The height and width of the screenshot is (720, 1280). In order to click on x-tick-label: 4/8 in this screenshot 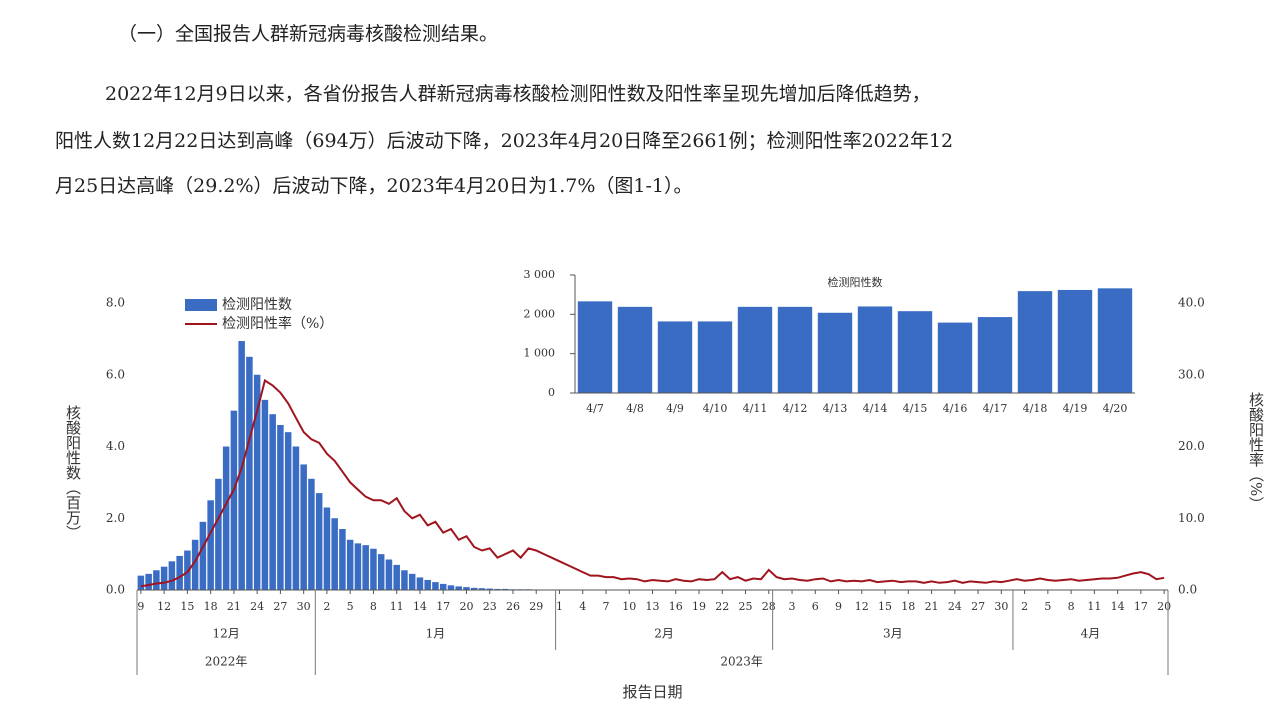, I will do `click(635, 408)`.